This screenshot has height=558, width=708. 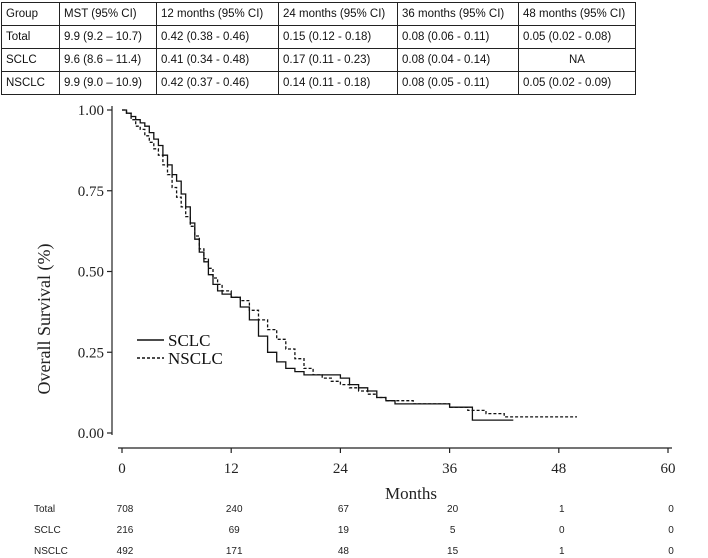 What do you see at coordinates (458, 83) in the screenshot?
I see `table-cell: 0.08 (0.05 - 0.11)` at bounding box center [458, 83].